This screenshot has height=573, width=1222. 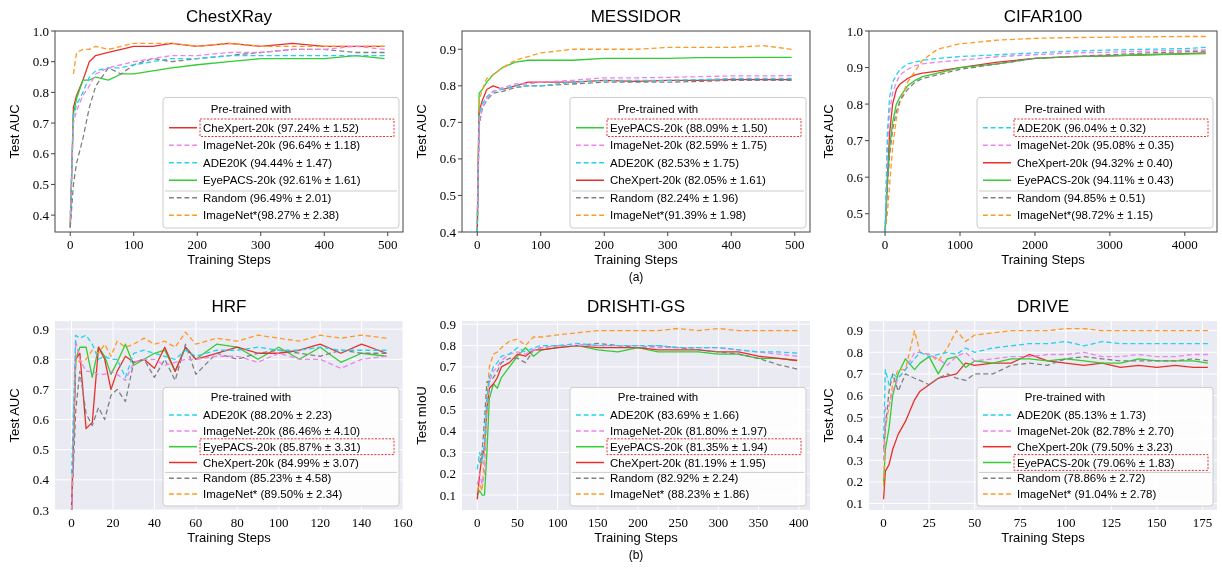 I want to click on legend-label: EyePACS-20k (81.35% ± 1.94), so click(x=689, y=446).